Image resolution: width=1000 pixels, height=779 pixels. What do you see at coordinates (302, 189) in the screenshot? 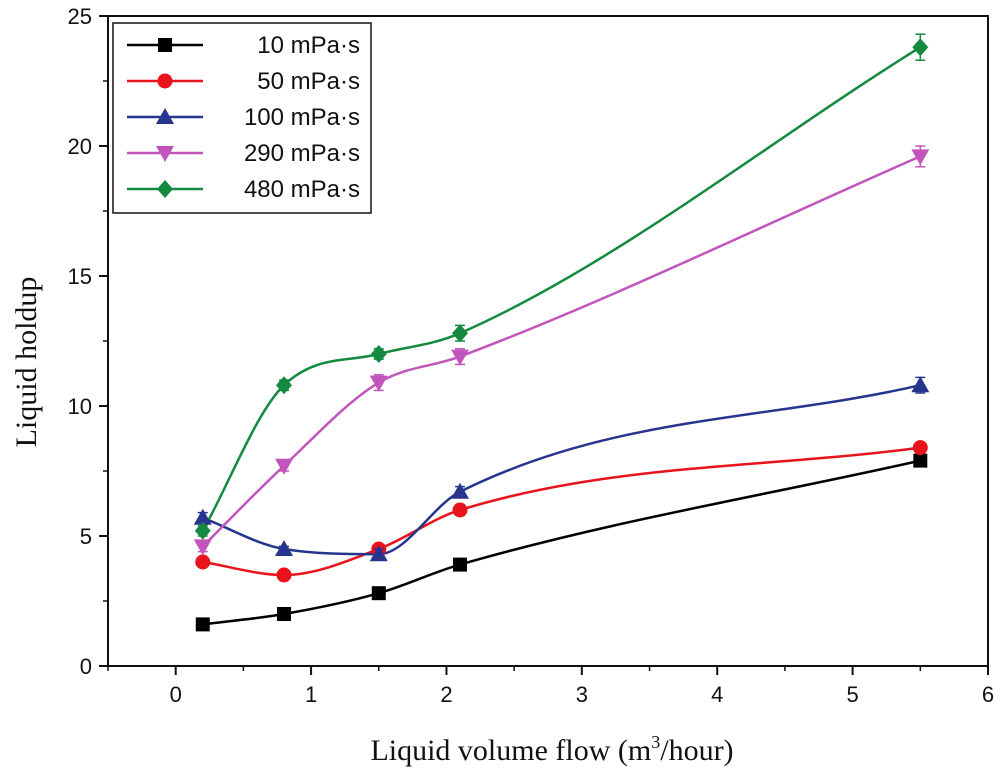
I see `legend-label-480: 480 mPa·s` at bounding box center [302, 189].